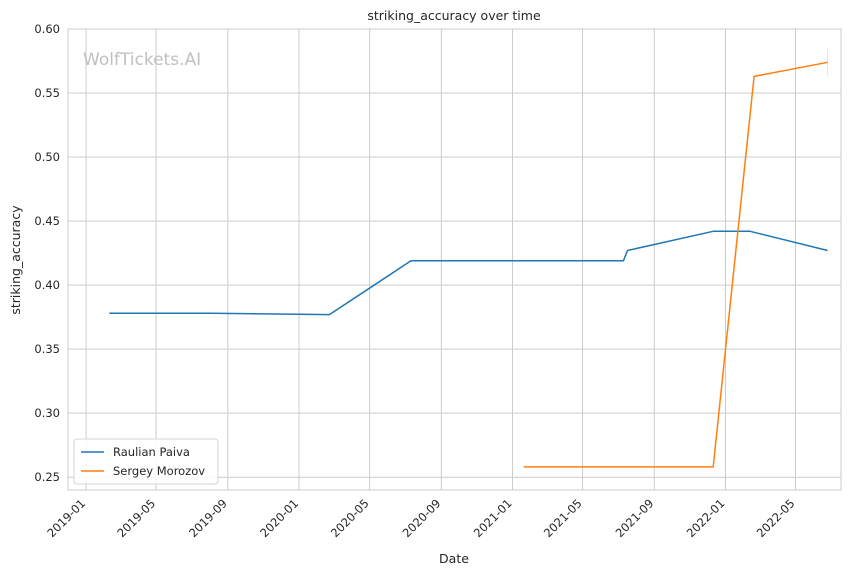 The width and height of the screenshot is (852, 575). Describe the element at coordinates (47, 413) in the screenshot. I see `y-tick-label: 0.30` at that location.